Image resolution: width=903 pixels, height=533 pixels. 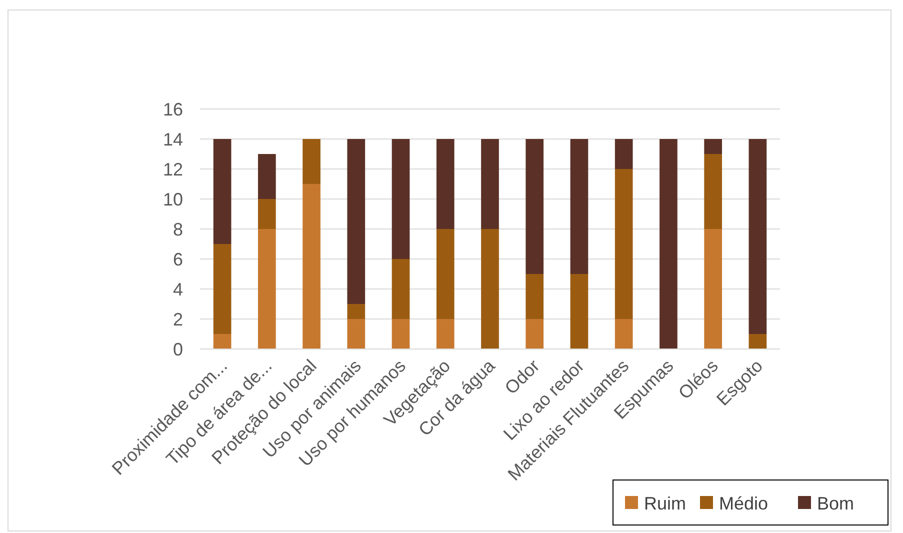 What do you see at coordinates (177, 319) in the screenshot?
I see `y-tick-label: 2` at bounding box center [177, 319].